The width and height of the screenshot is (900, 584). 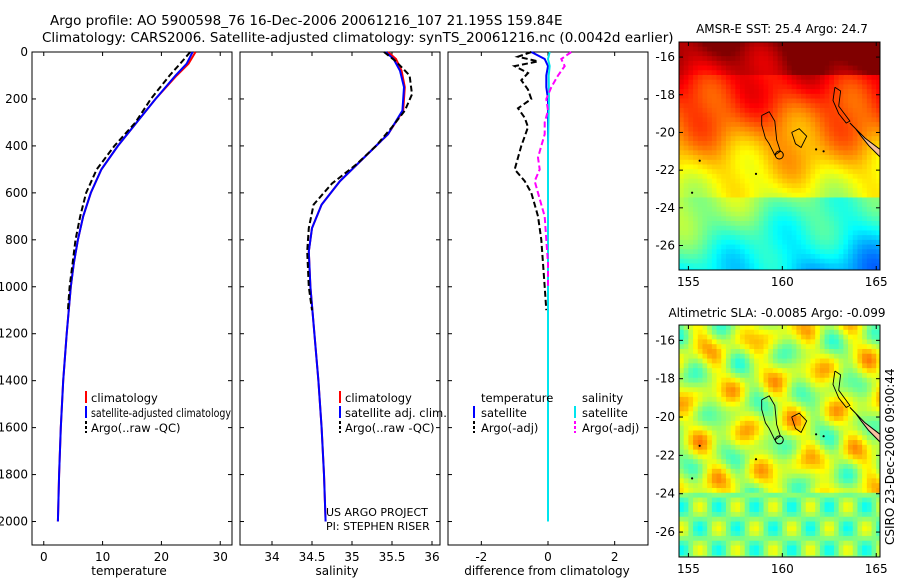 I want to click on x-tick-label: 2, so click(x=615, y=557).